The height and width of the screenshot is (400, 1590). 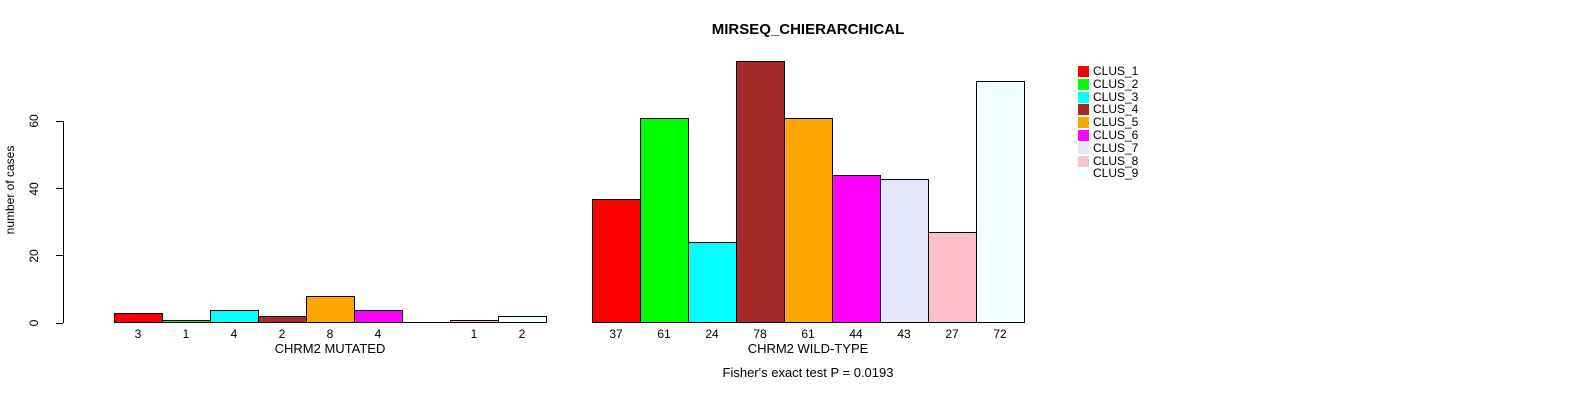 What do you see at coordinates (1116, 83) in the screenshot?
I see `legend-label-clus_2: CLUS_2` at bounding box center [1116, 83].